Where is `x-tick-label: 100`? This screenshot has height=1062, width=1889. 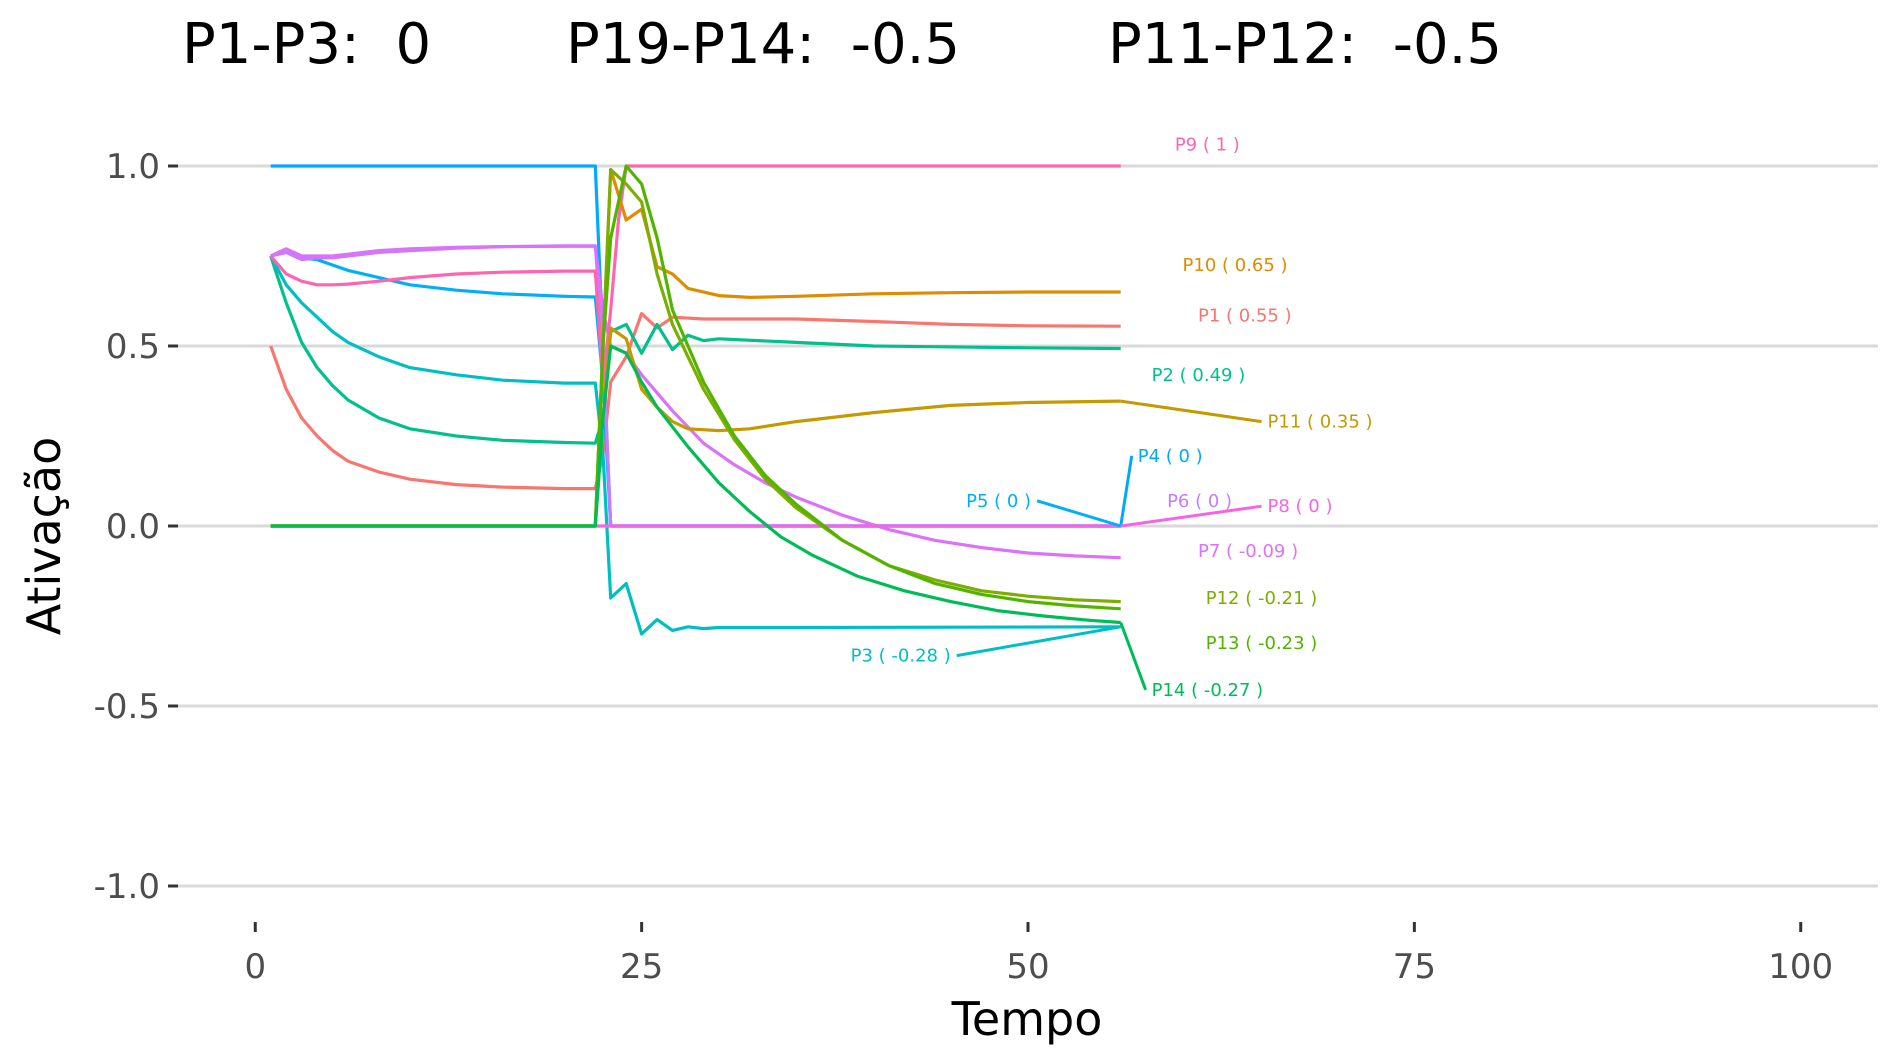
x-tick-label: 100 is located at coordinates (1800, 967).